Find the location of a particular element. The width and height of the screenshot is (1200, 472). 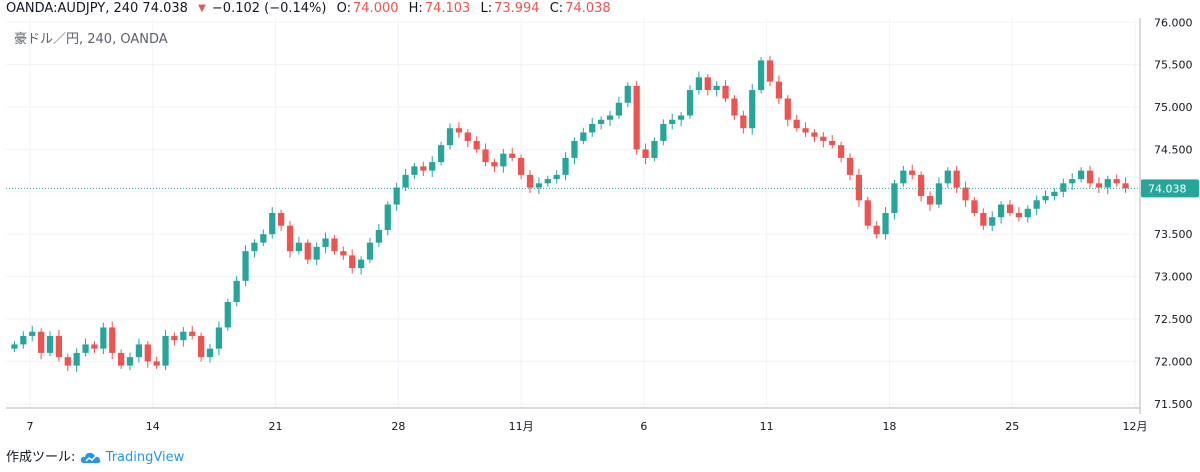

x-tick-label: 18 is located at coordinates (889, 426).